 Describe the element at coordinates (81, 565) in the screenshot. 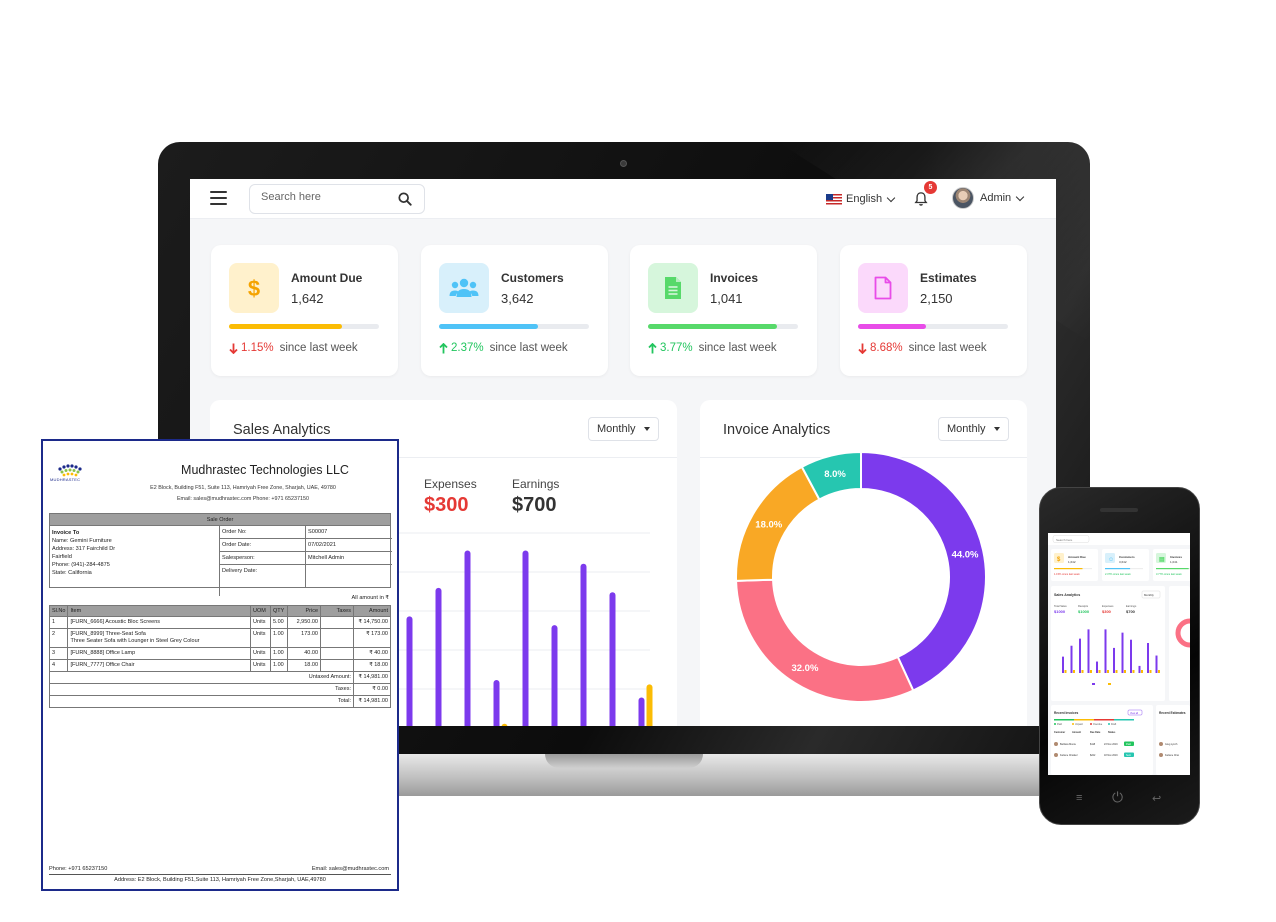

I see `invoice-to-line: Phone: (941)-284-4875` at that location.